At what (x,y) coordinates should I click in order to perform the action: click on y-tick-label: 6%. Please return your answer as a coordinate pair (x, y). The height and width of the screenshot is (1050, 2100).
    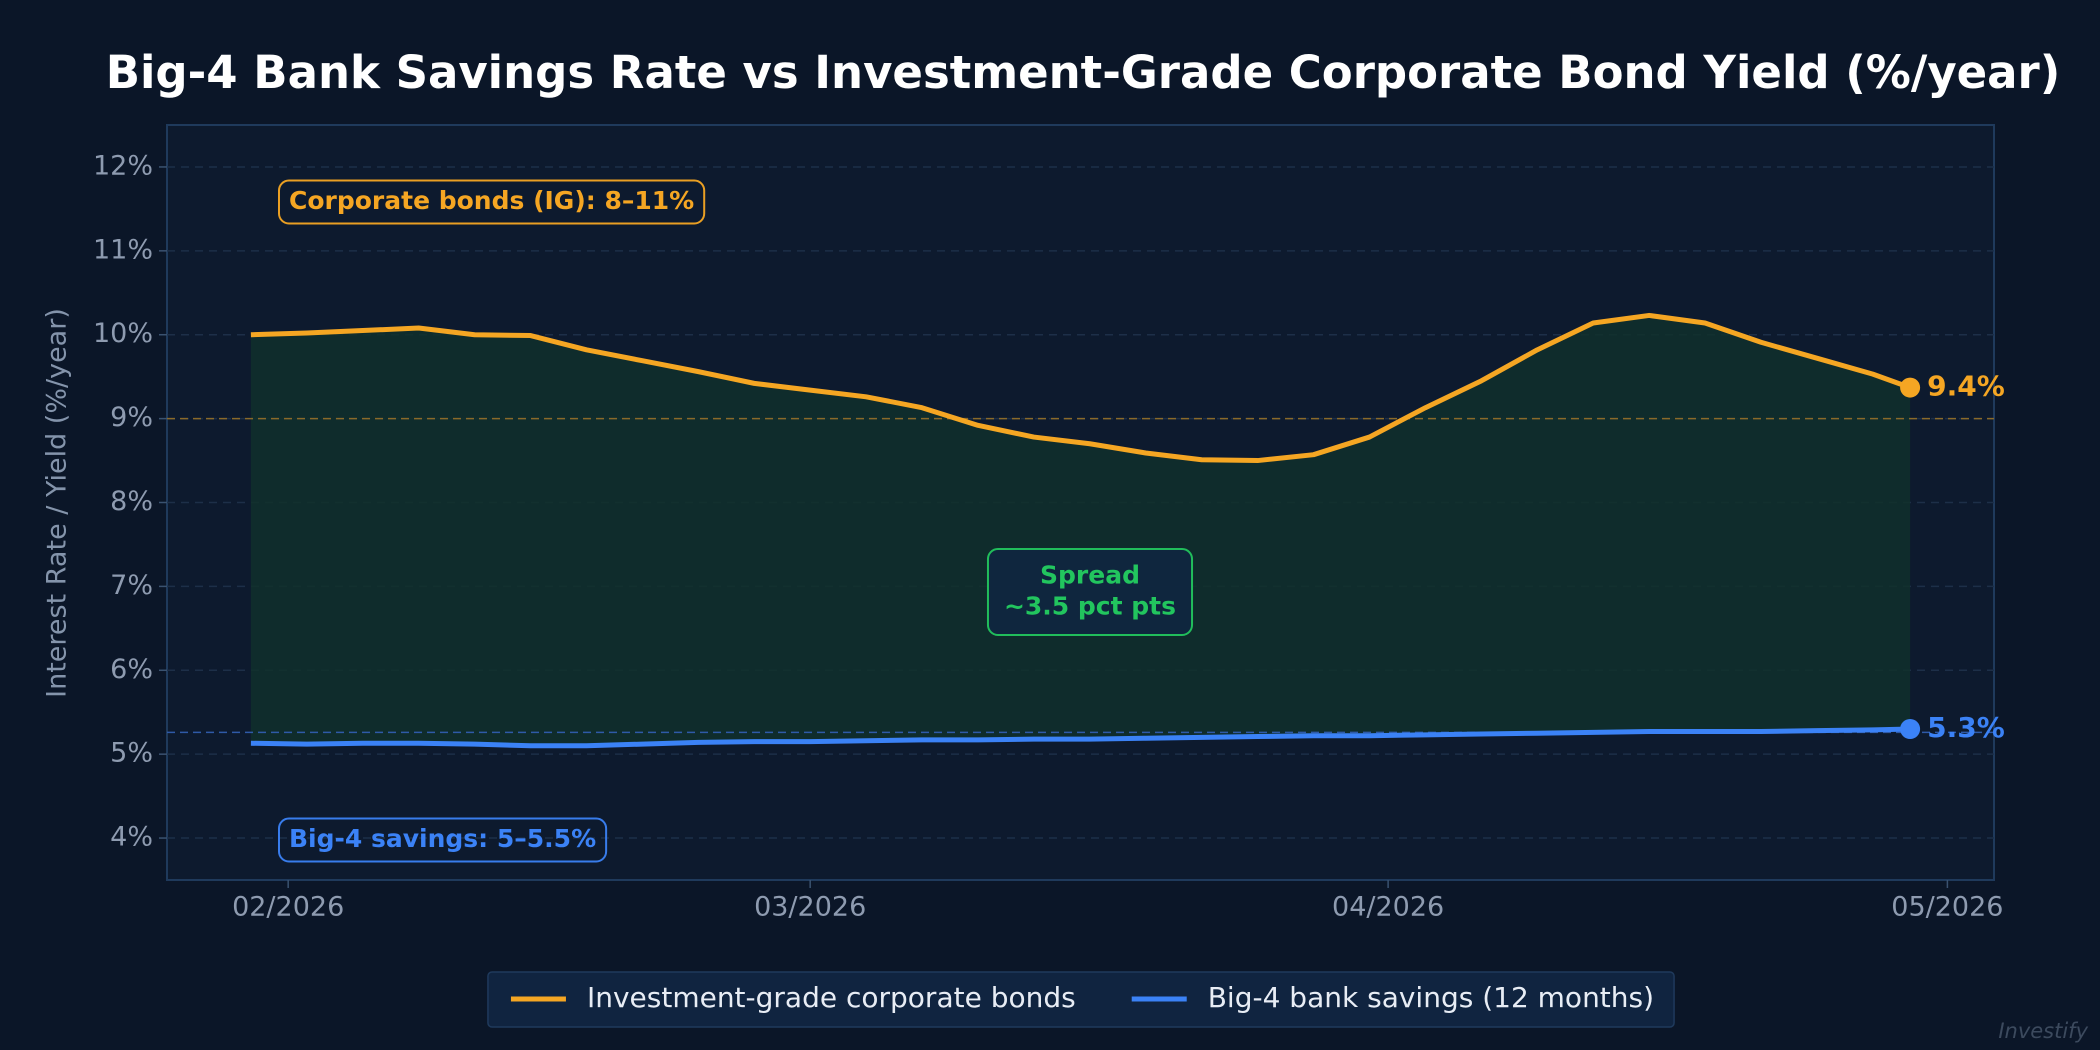
    Looking at the image, I should click on (131, 669).